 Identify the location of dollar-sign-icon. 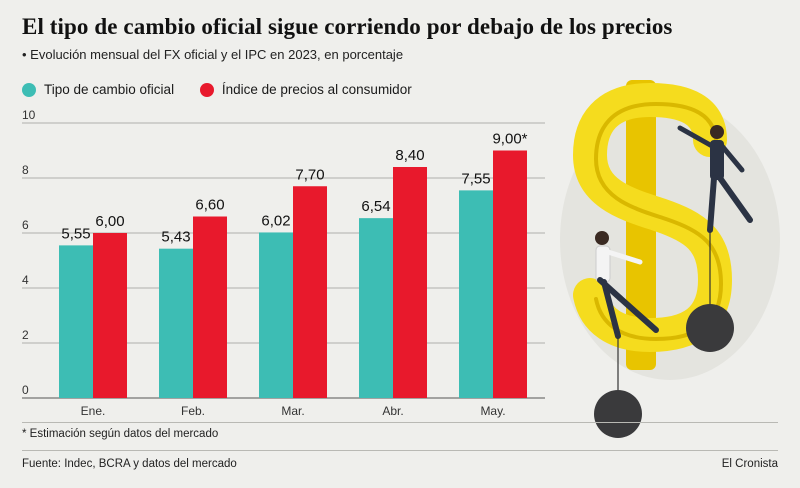
(652, 225).